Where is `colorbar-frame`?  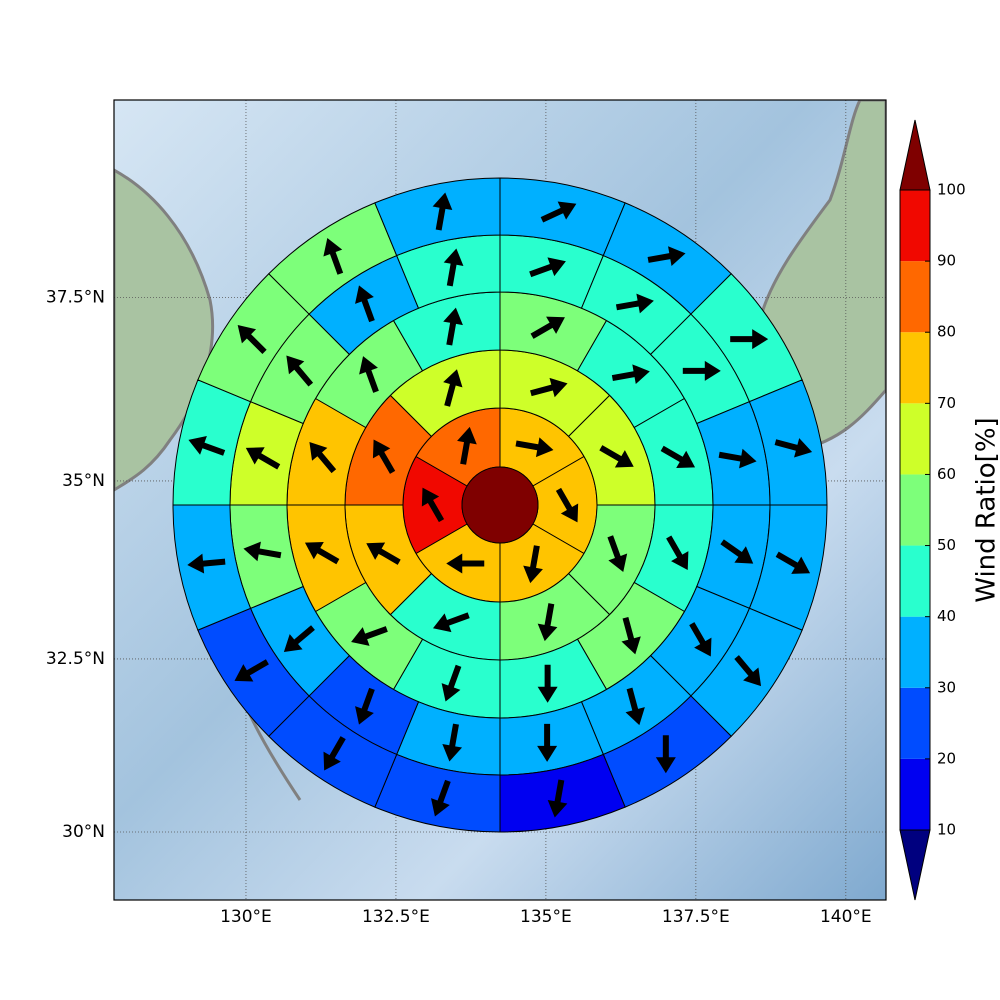
colorbar-frame is located at coordinates (915, 510).